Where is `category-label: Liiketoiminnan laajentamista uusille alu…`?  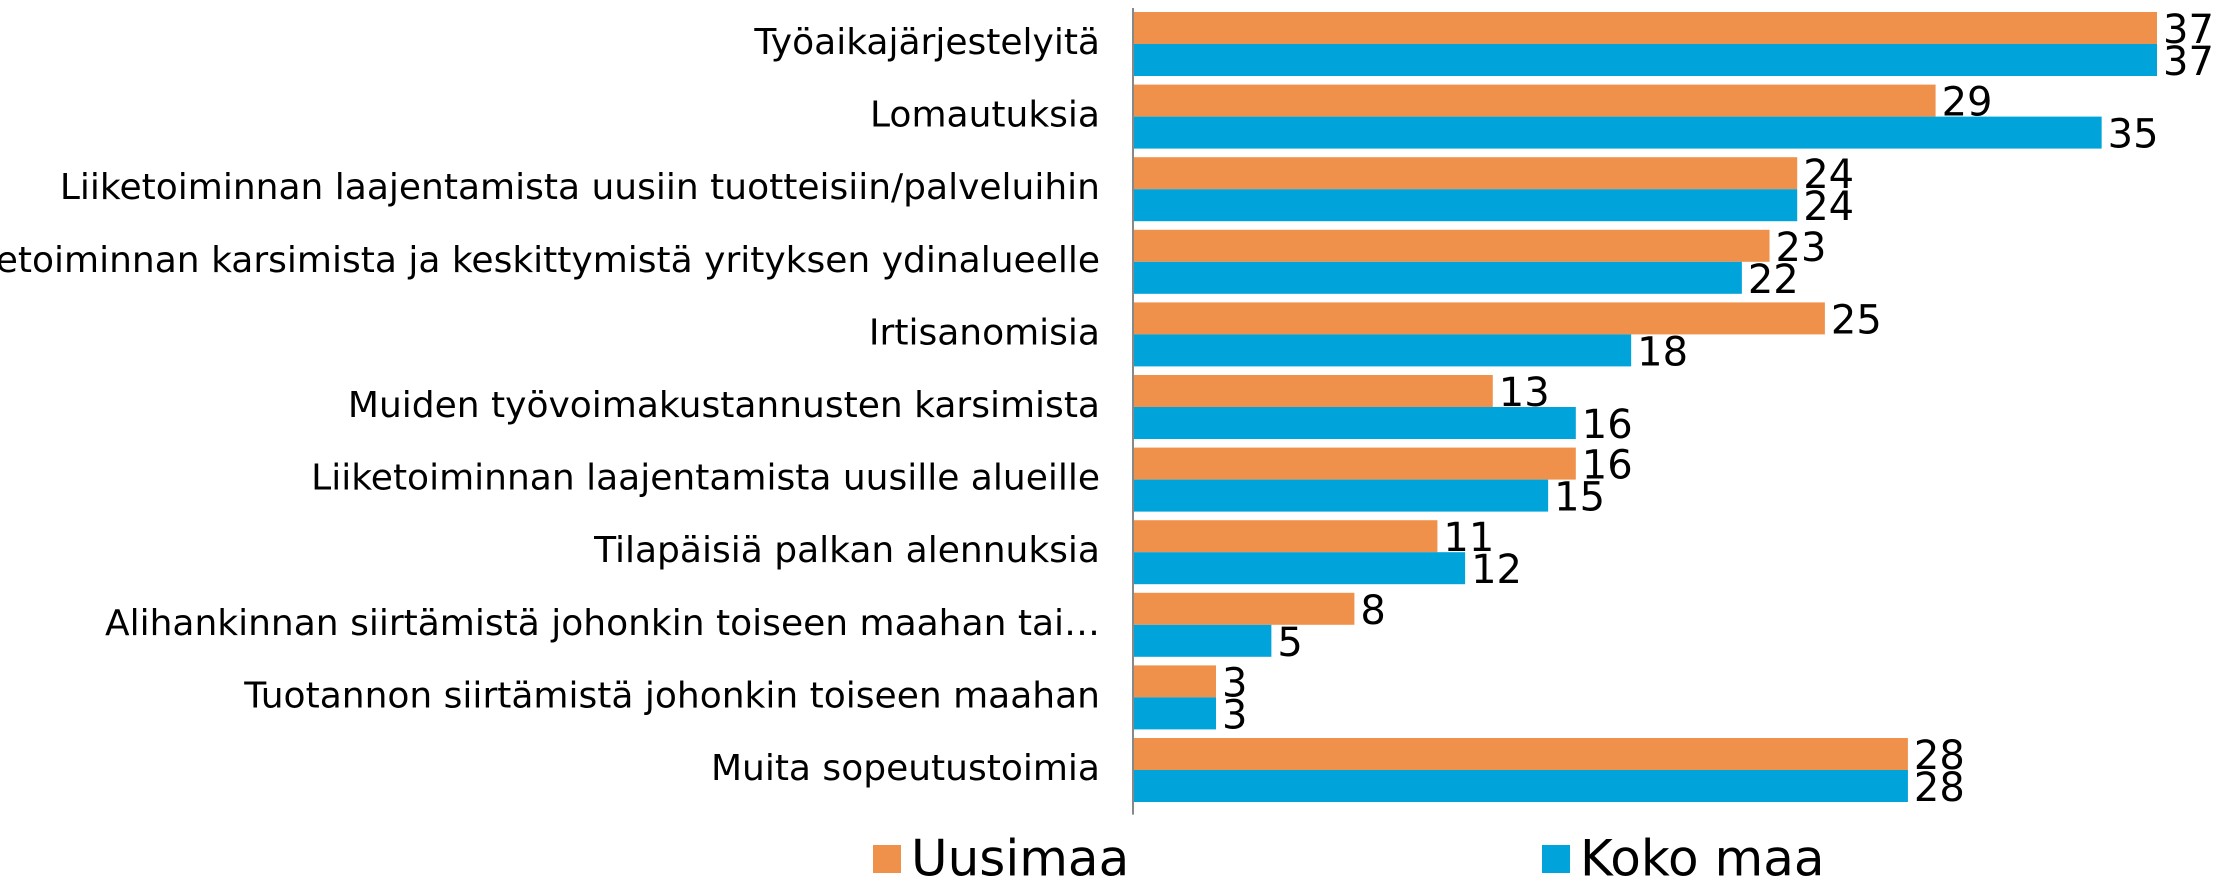 category-label: Liiketoiminnan laajentamista uusille alu… is located at coordinates (705, 478).